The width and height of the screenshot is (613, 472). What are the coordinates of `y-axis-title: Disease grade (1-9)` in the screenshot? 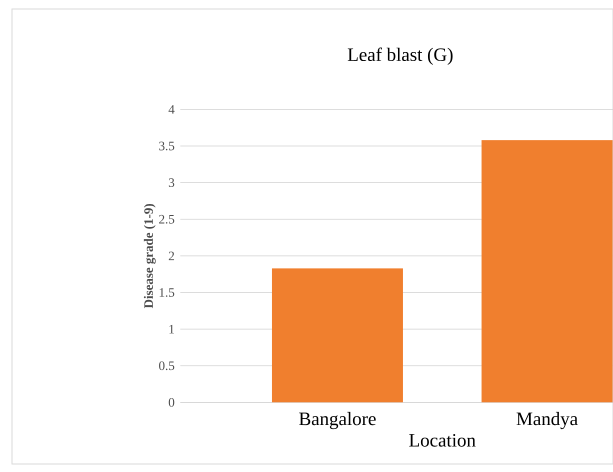 It's located at (150, 256).